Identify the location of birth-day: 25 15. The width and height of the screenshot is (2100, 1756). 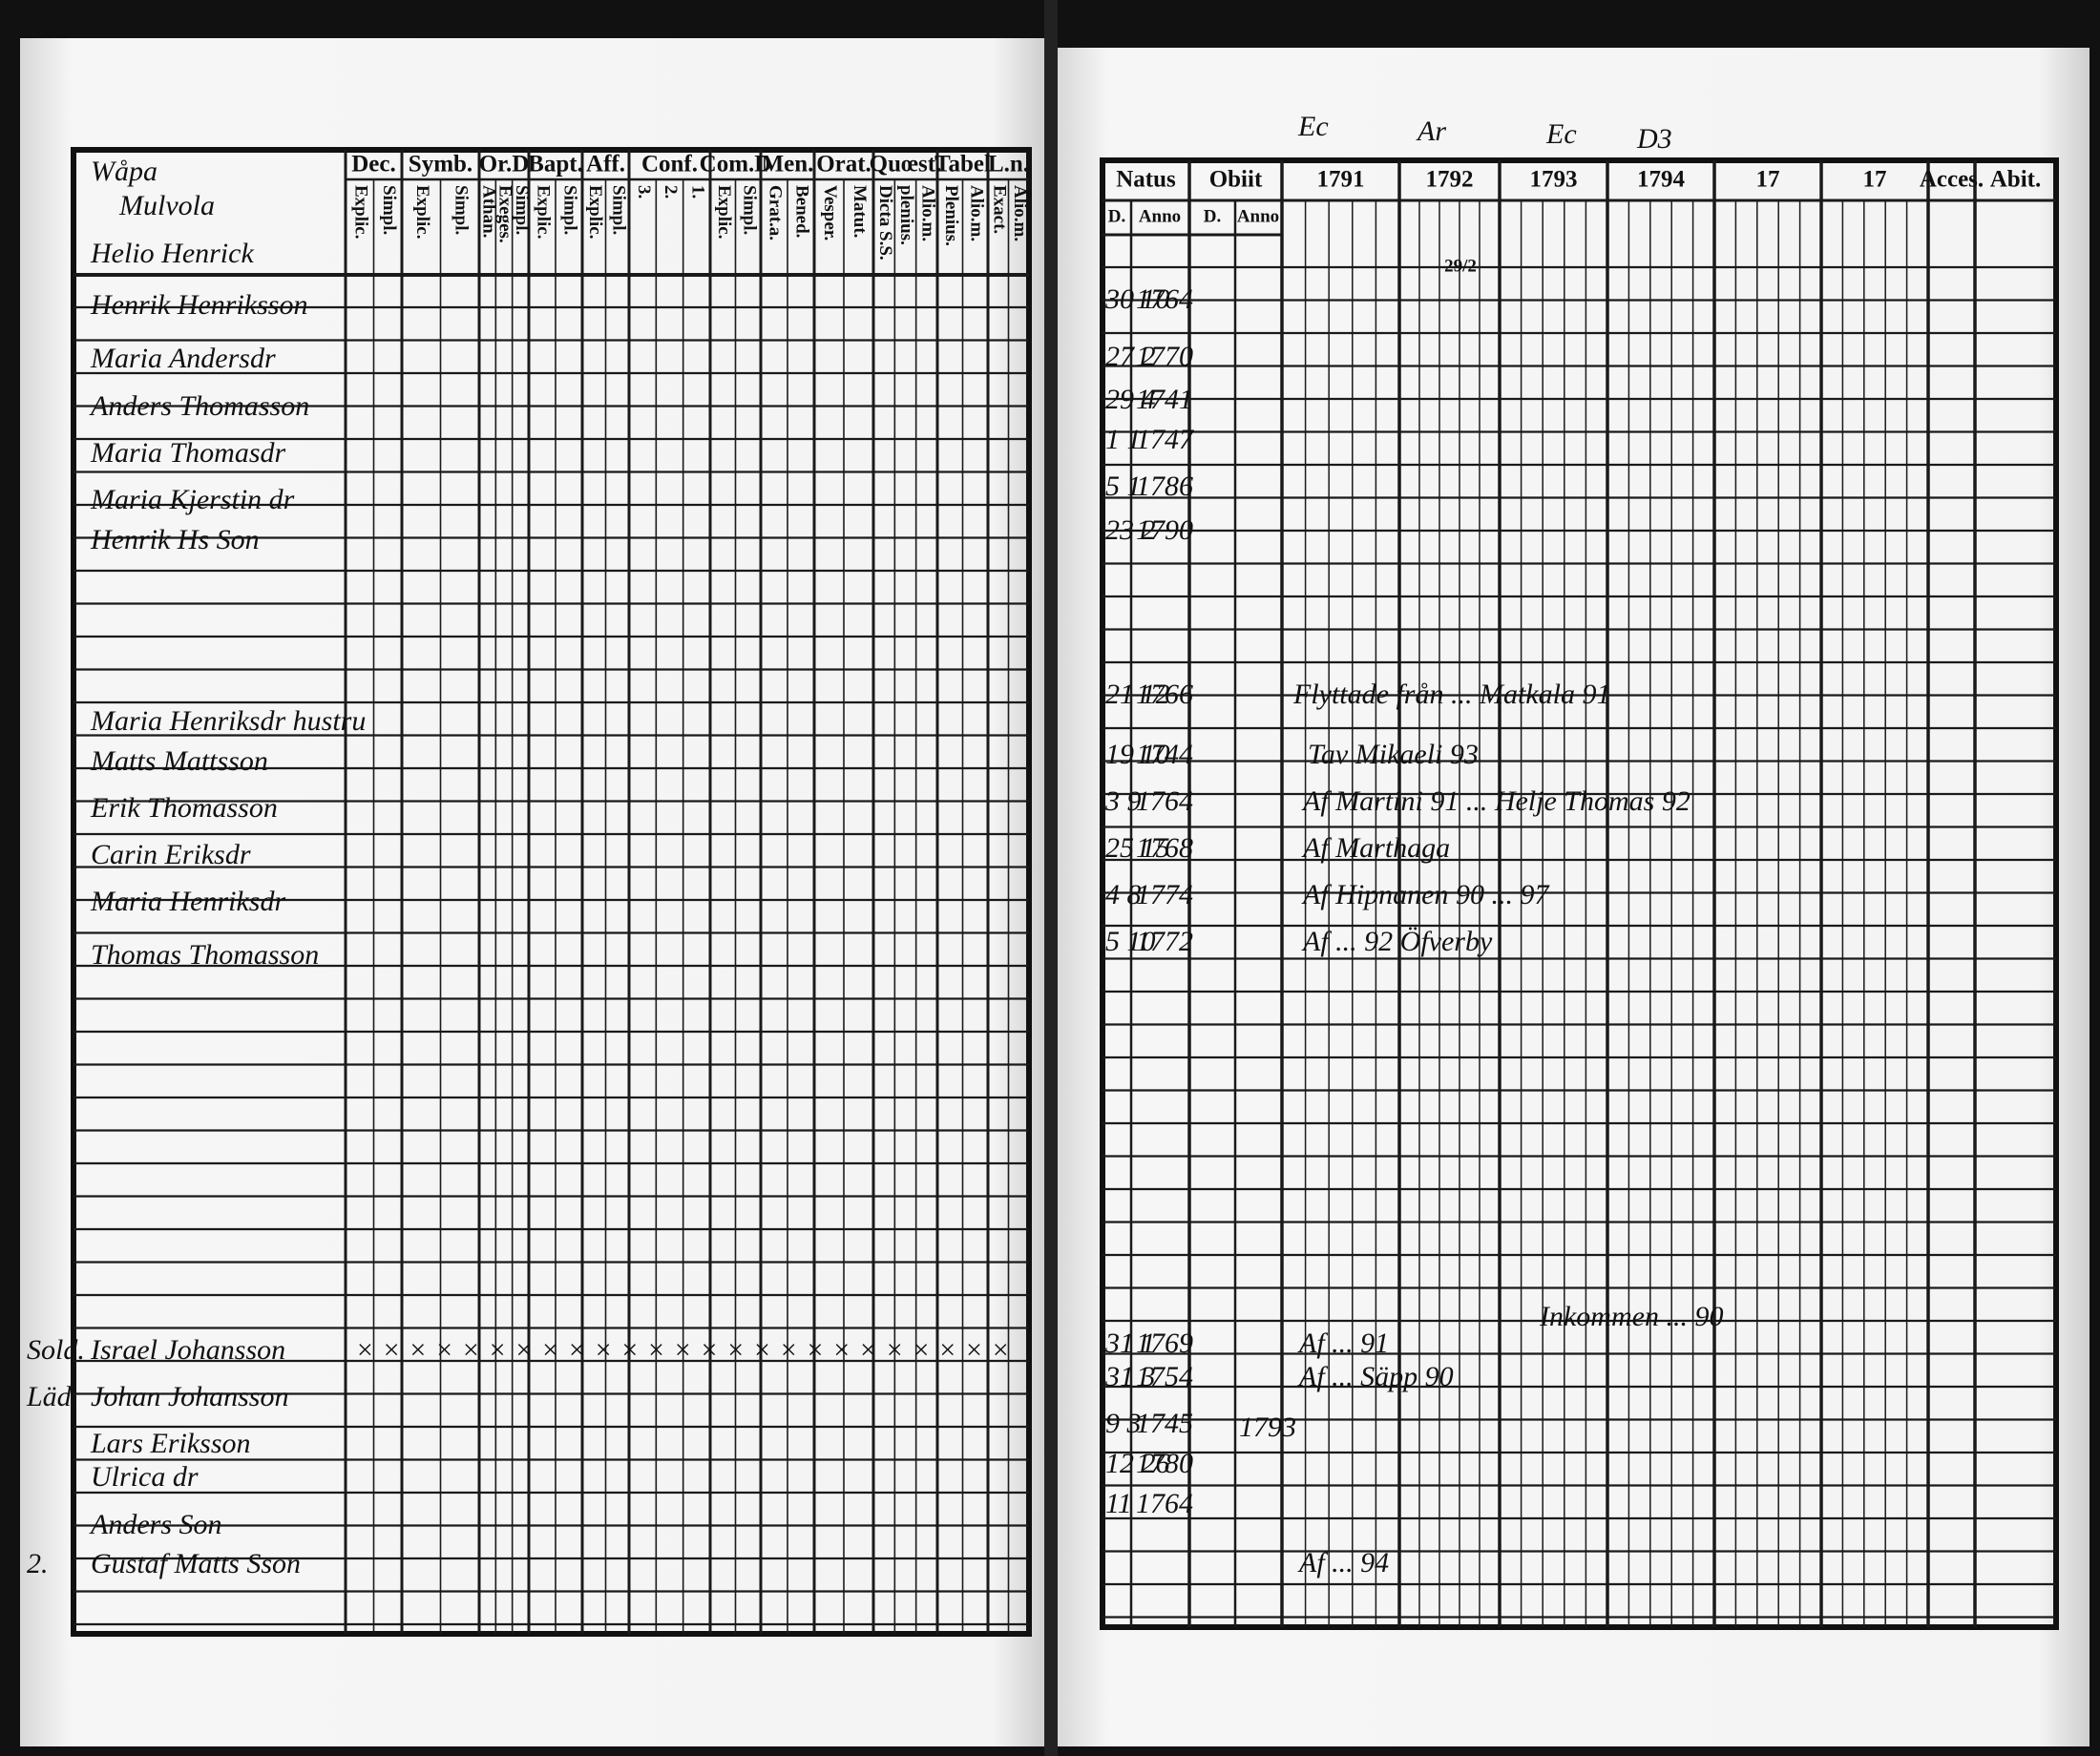
(1138, 848).